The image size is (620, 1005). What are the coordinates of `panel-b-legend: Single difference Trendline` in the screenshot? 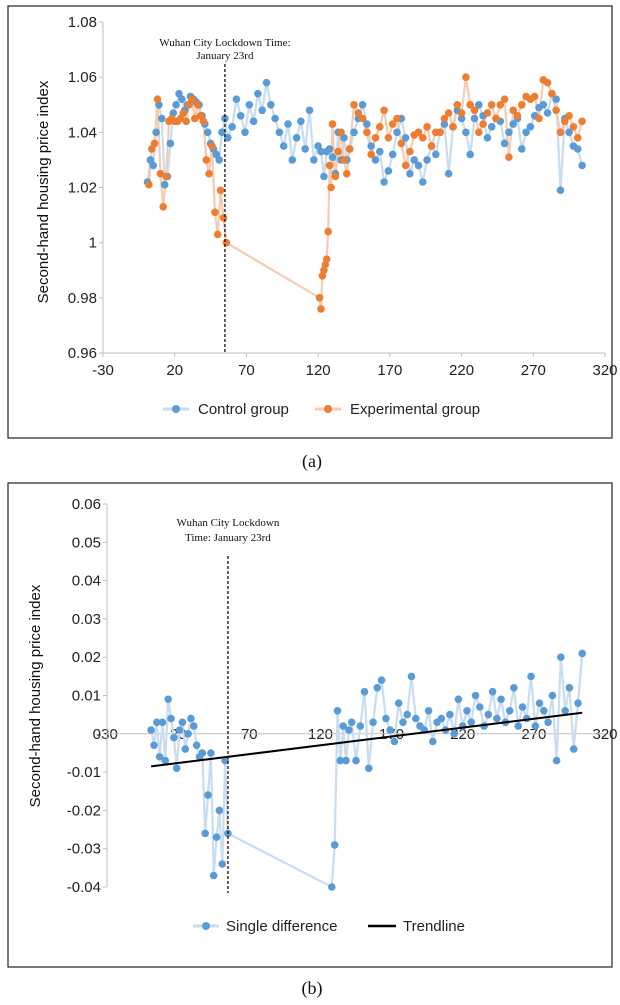 It's located at (329, 926).